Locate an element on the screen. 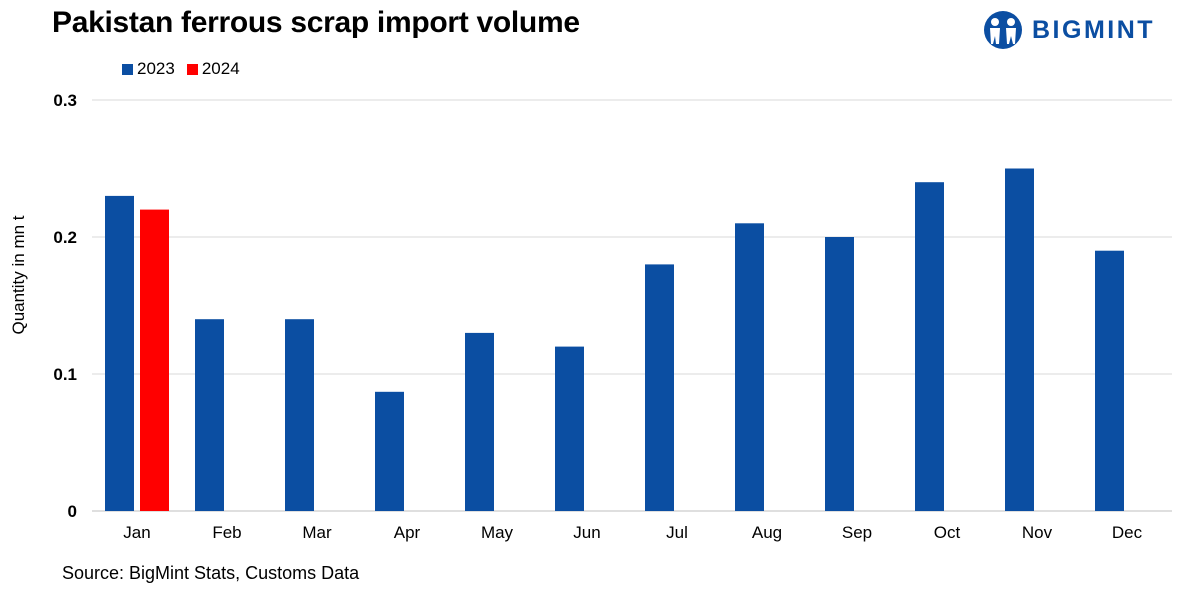  legend-item-2024: 2024 is located at coordinates (213, 69).